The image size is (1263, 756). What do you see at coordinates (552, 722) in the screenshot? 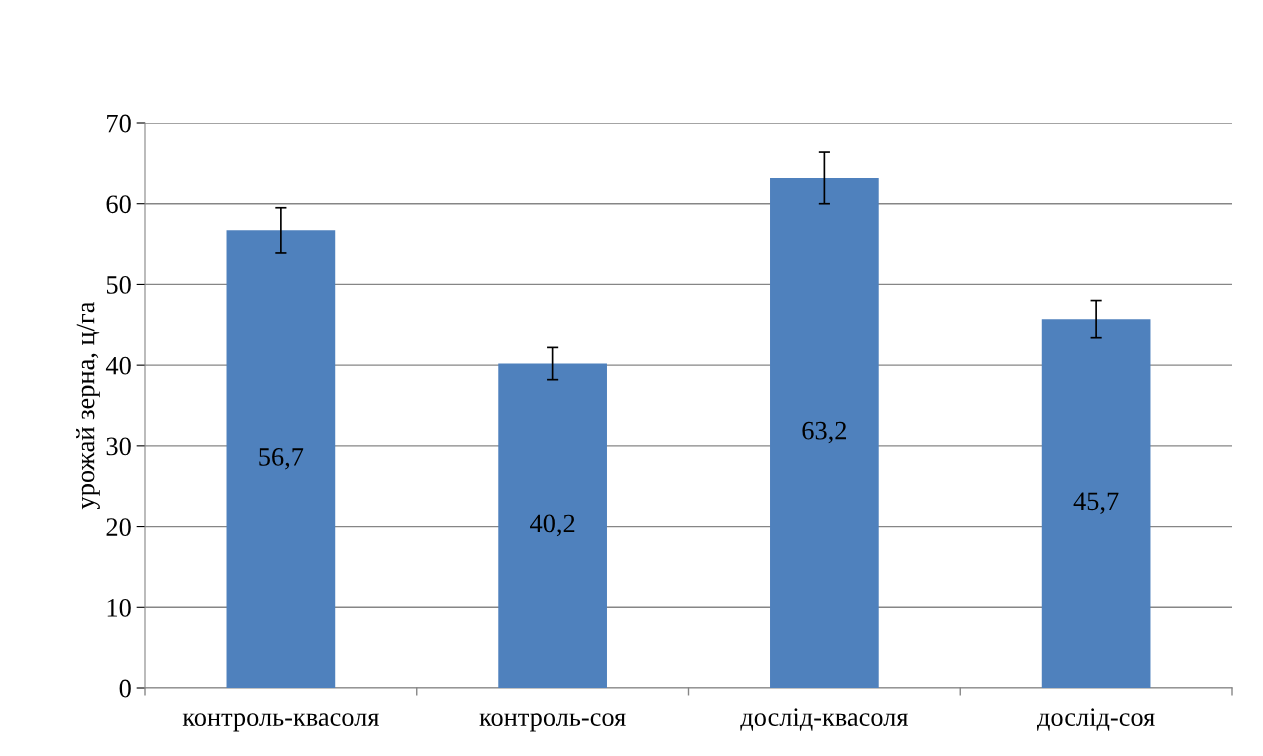
I see `x-tick-label: контроль-соя` at bounding box center [552, 722].